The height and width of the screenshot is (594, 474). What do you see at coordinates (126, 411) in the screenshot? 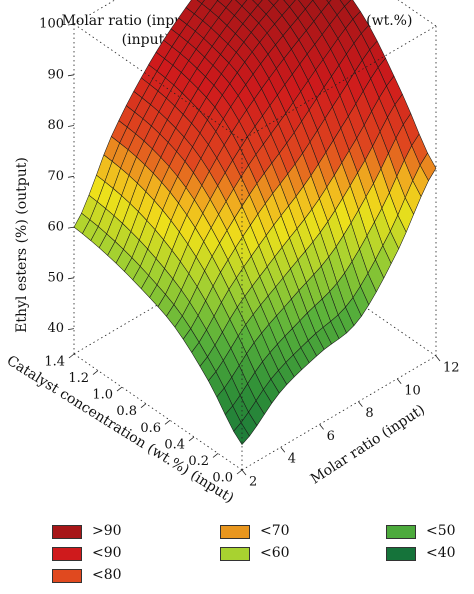
I see `y-tick-label: 0.8` at bounding box center [126, 411].